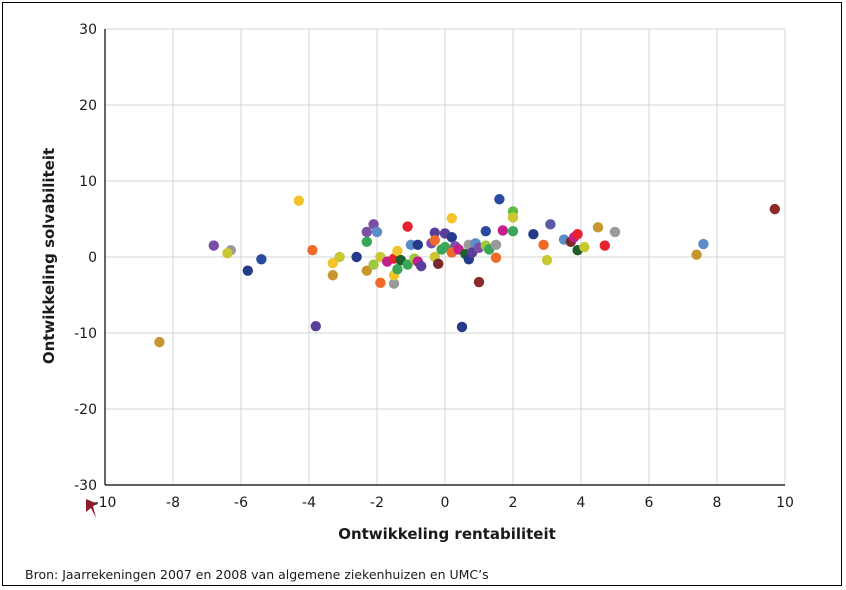 The image size is (846, 590). What do you see at coordinates (105, 503) in the screenshot?
I see `x-tick-label: -10` at bounding box center [105, 503].